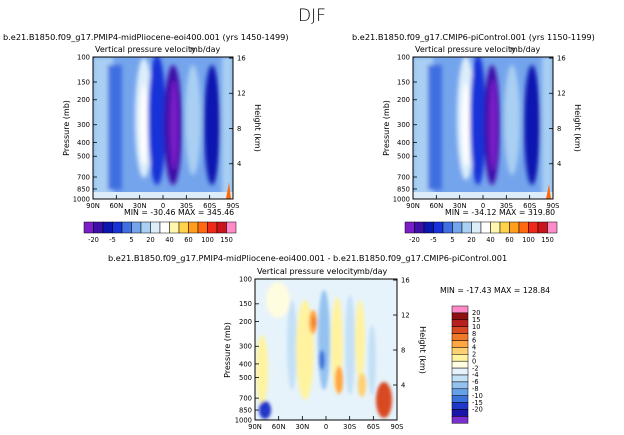 The width and height of the screenshot is (624, 435). Describe the element at coordinates (475, 389) in the screenshot. I see `colorbar-label: -8` at that location.